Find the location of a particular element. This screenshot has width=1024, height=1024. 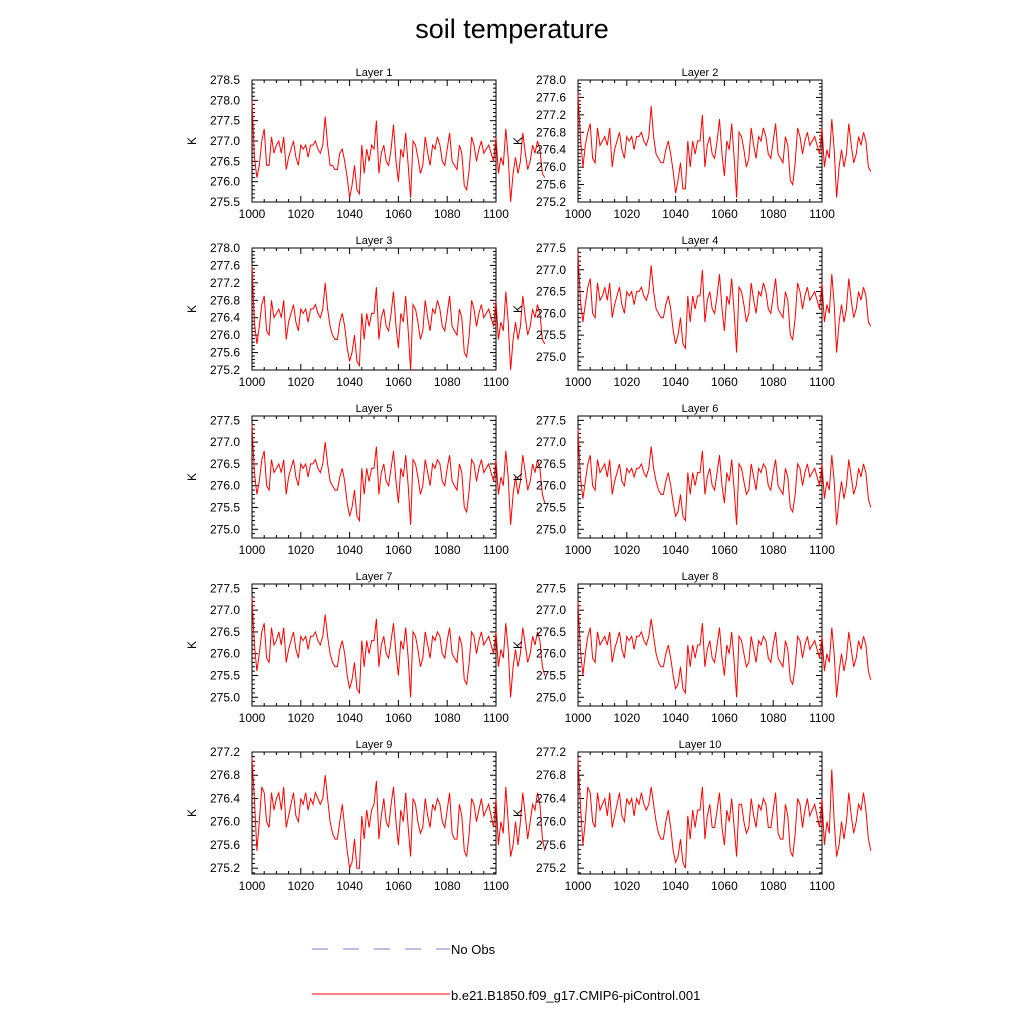

x-tick-label-layer-9: 1000 is located at coordinates (252, 886).